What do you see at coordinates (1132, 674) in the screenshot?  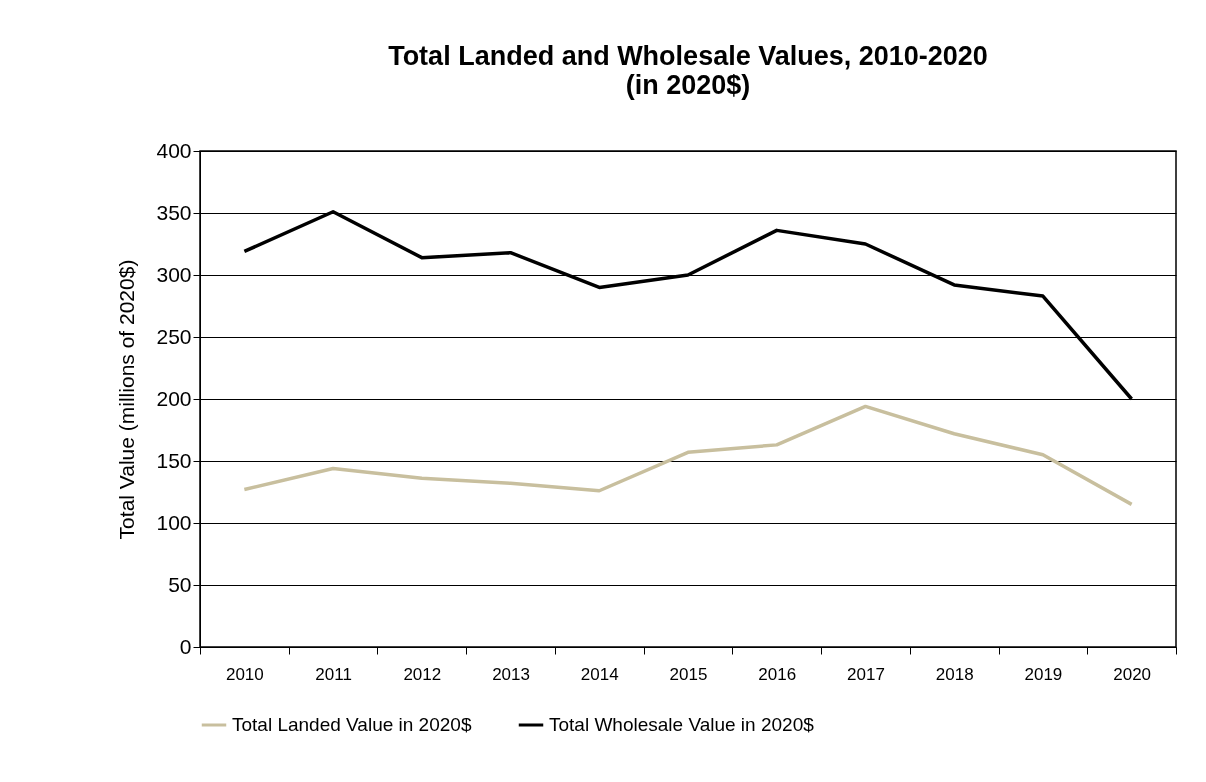 I see `x-tick-label: 2020` at bounding box center [1132, 674].